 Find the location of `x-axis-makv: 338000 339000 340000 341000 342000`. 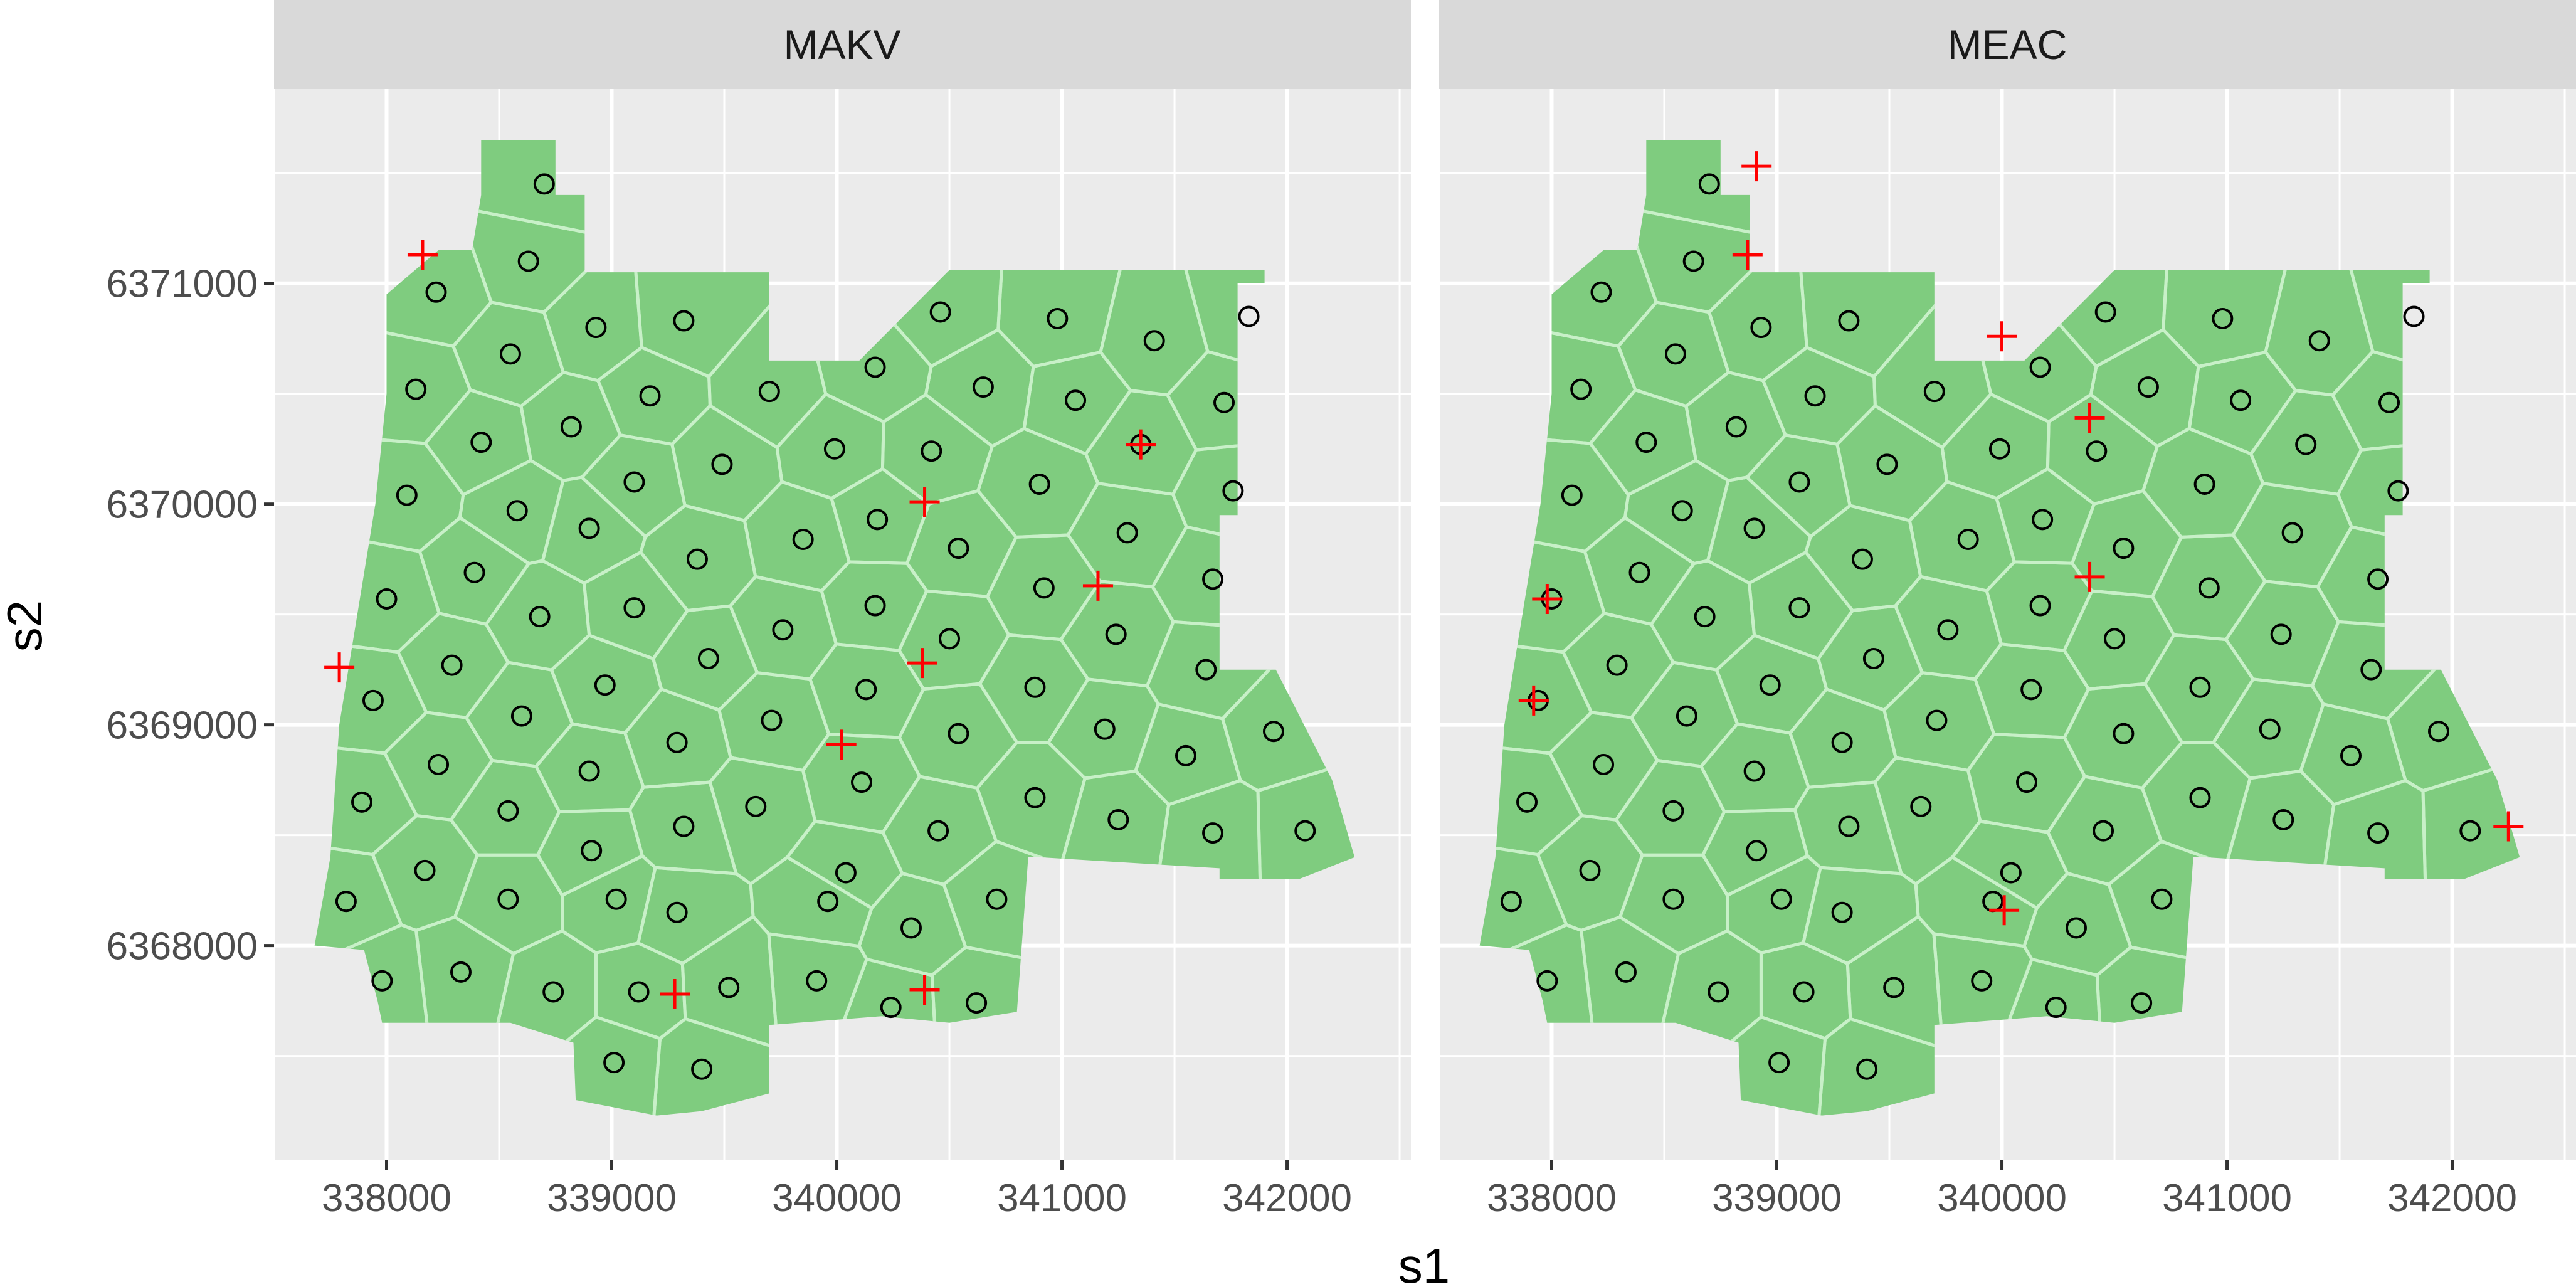

x-axis-makv: 338000 339000 340000 341000 342000 is located at coordinates (837, 1190).